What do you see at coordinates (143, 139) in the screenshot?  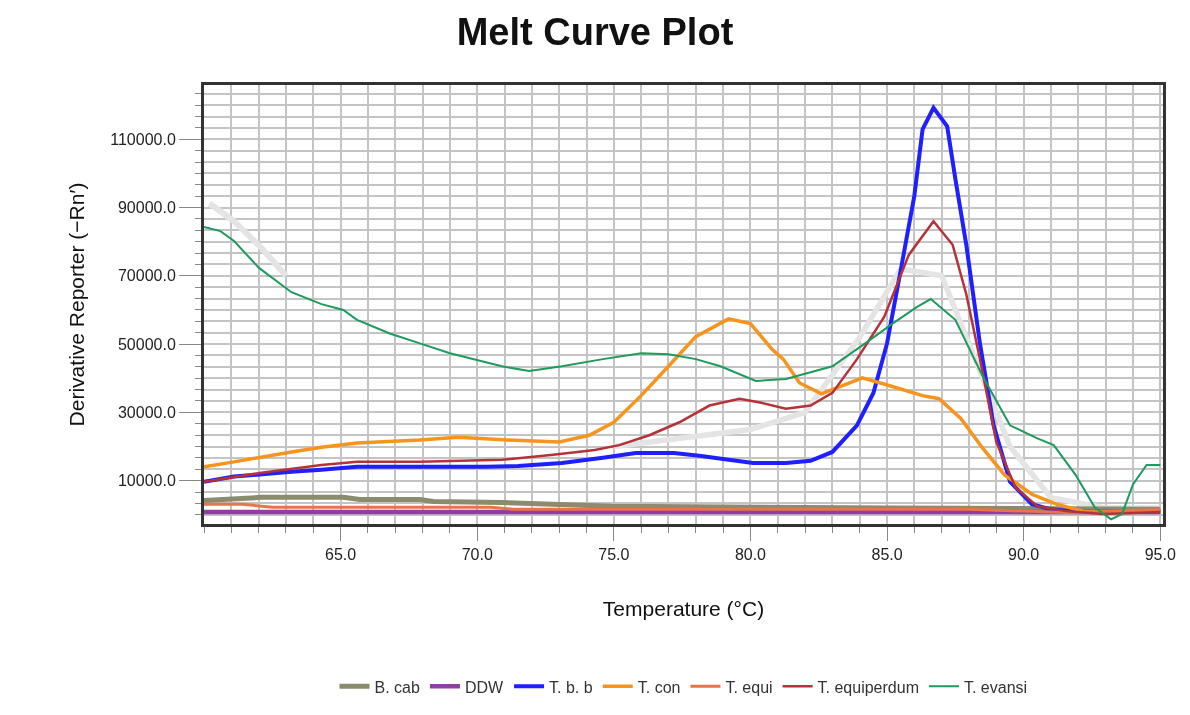 I see `y-tick-label: 110000.0` at bounding box center [143, 139].